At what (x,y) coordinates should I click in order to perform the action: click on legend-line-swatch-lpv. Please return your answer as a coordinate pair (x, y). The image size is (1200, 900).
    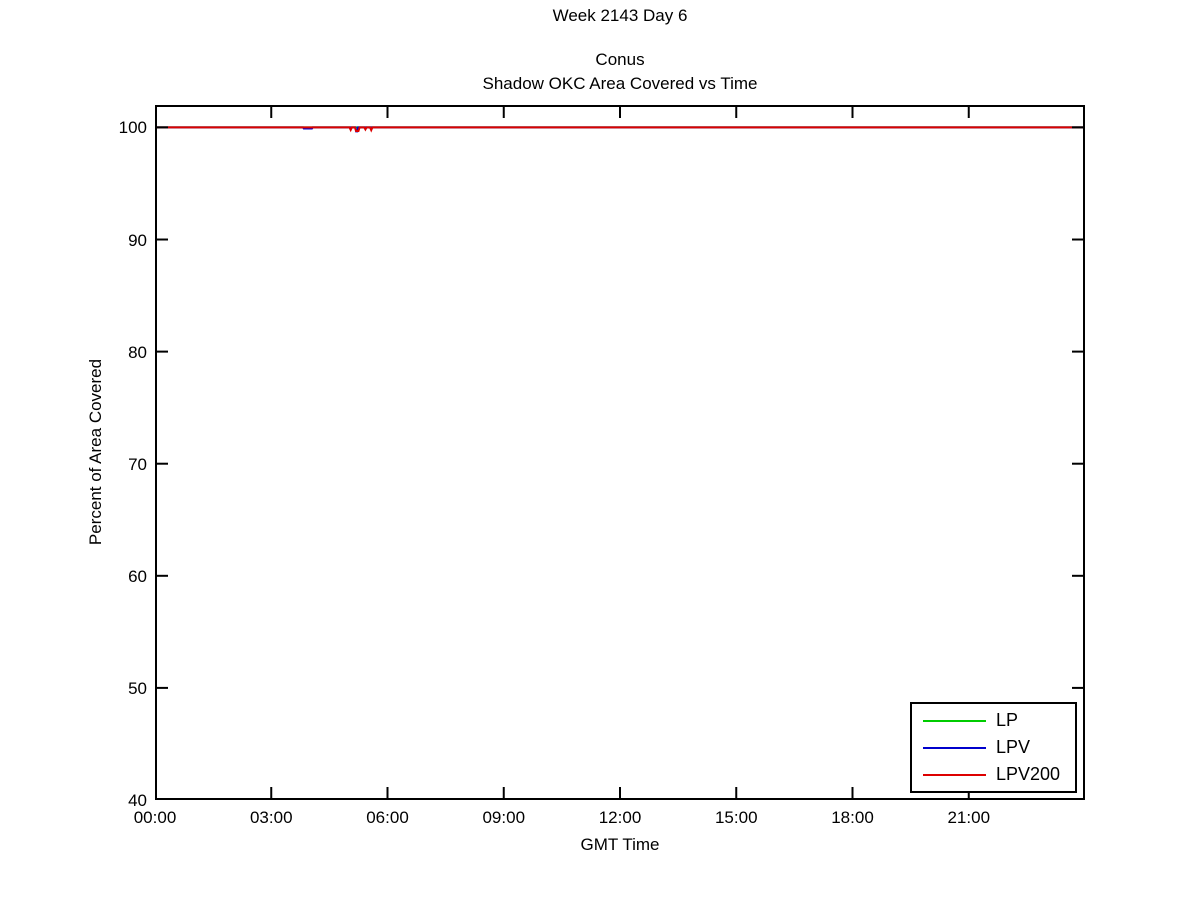
    Looking at the image, I should click on (954, 747).